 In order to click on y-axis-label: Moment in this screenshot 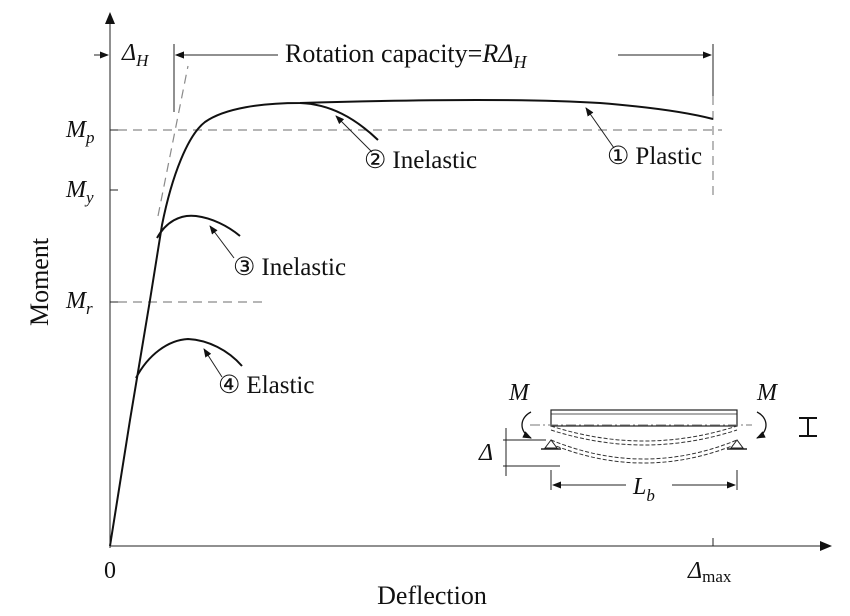, I will do `click(39, 281)`.